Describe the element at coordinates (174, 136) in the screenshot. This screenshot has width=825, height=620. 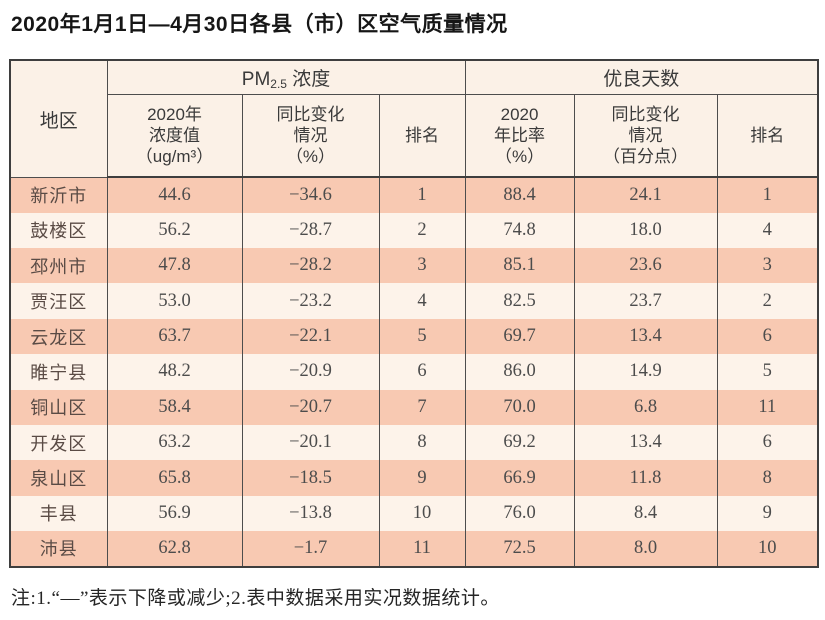
I see `col-header-pm-value: 2020年 浓度值 （ug/m³）` at that location.